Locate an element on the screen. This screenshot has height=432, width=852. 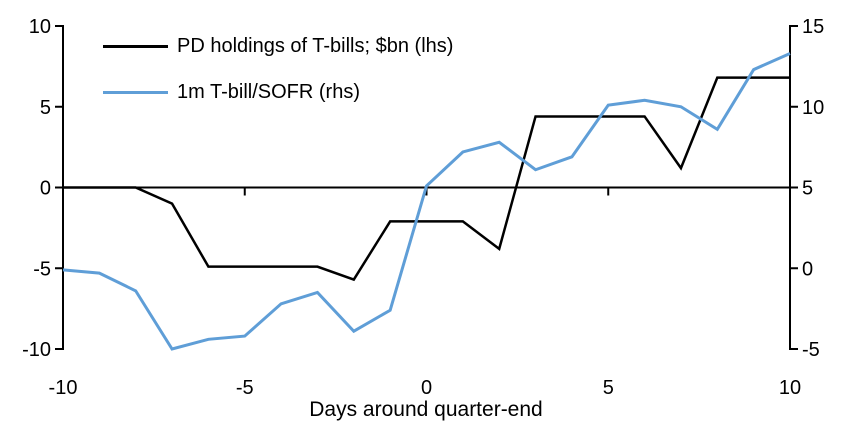
legend-line-sample-black is located at coordinates (135, 46).